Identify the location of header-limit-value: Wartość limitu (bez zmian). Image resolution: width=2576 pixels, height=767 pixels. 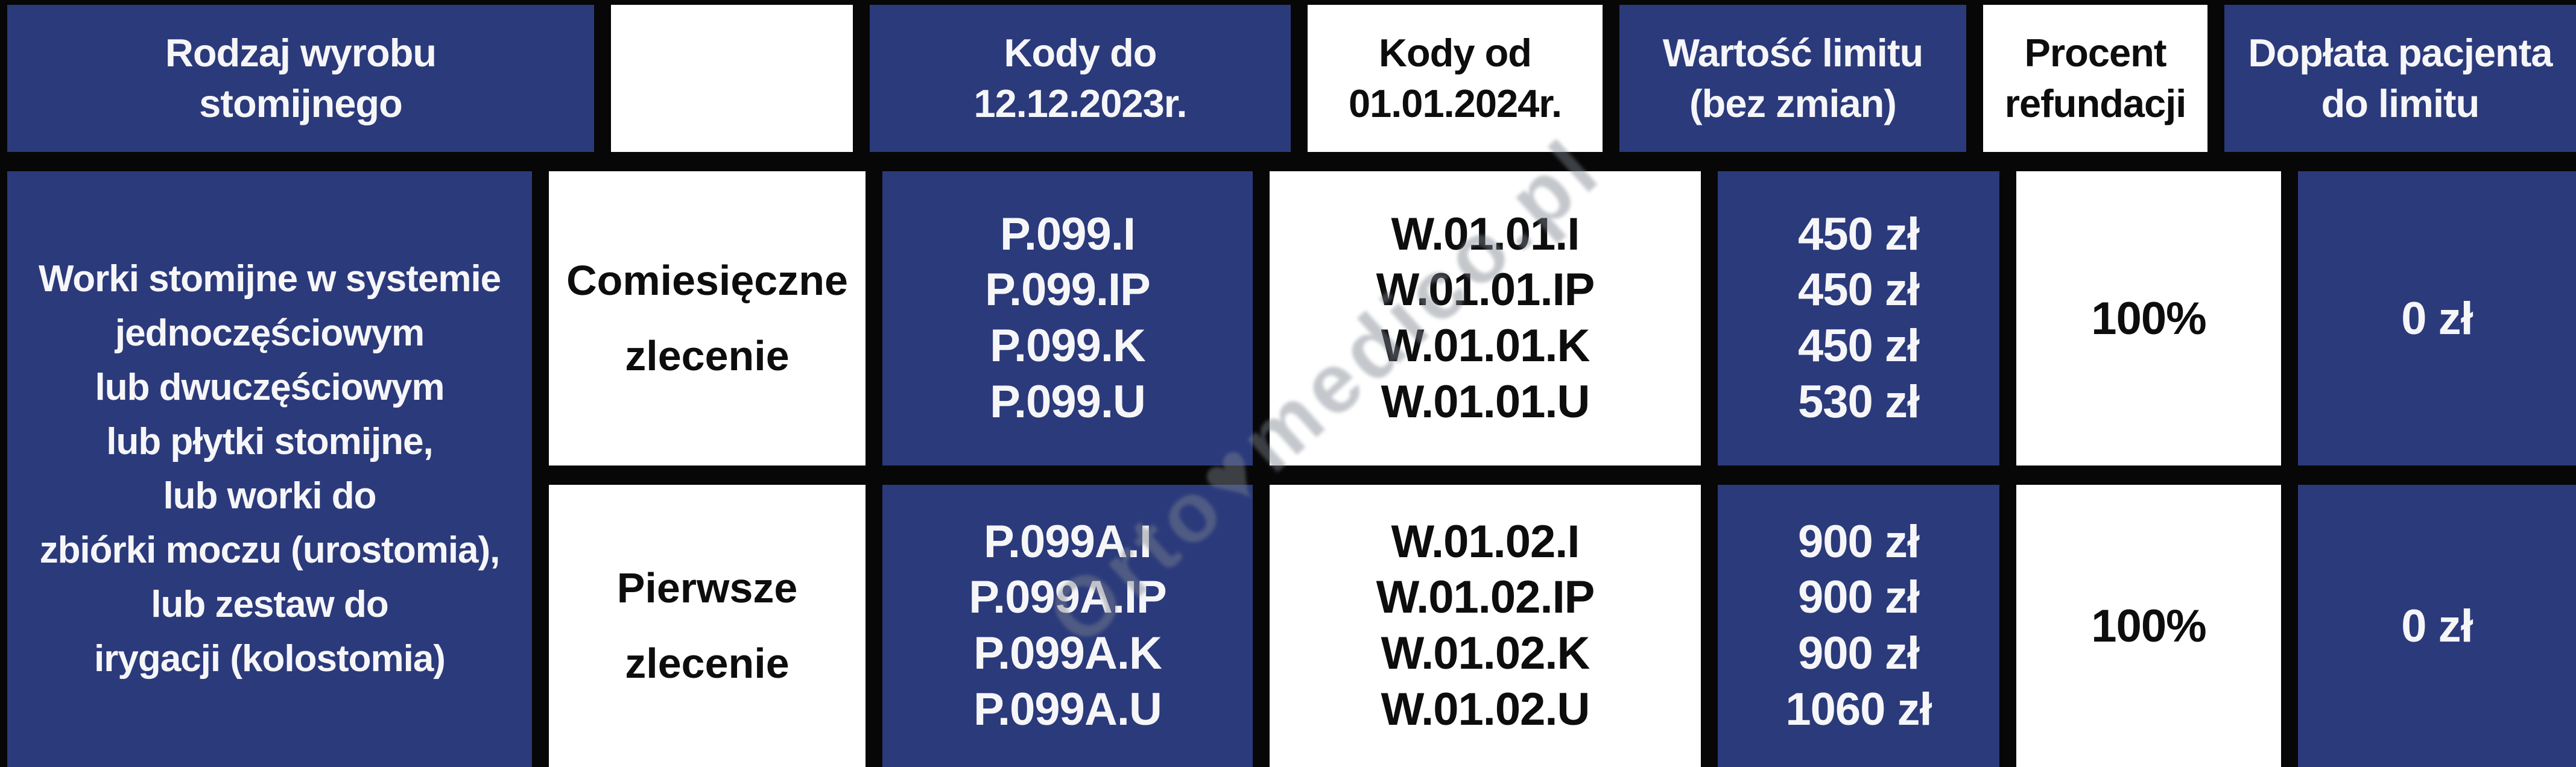
(1792, 78).